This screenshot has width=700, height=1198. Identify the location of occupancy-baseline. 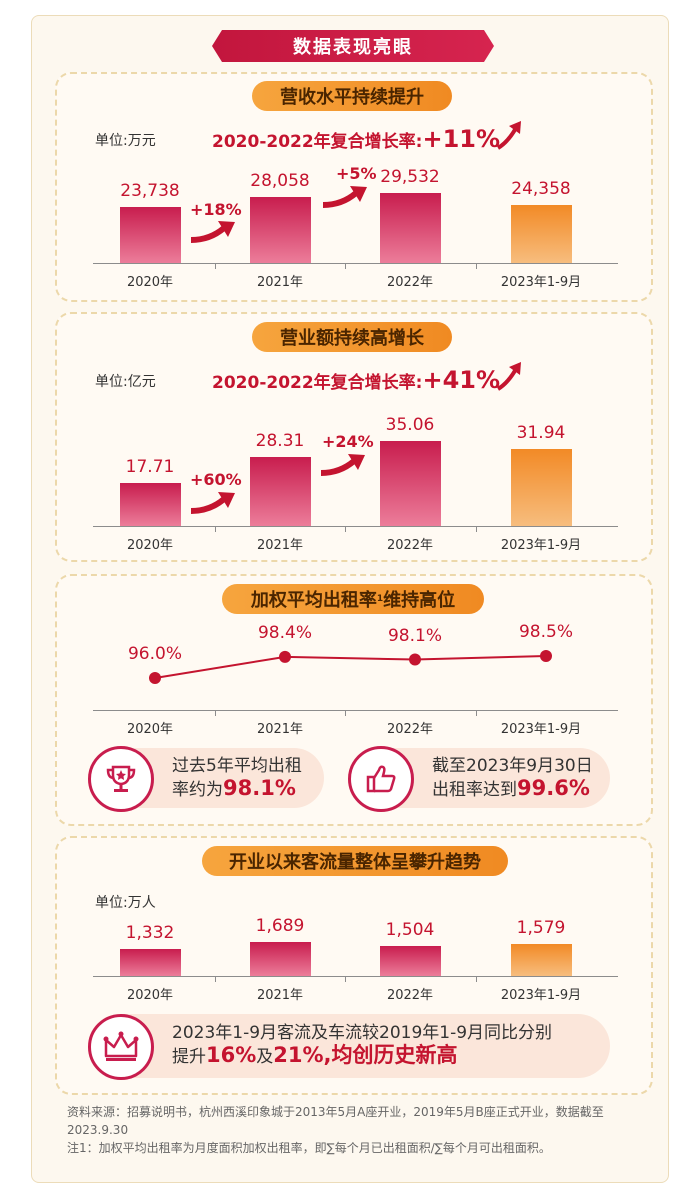
(355, 710).